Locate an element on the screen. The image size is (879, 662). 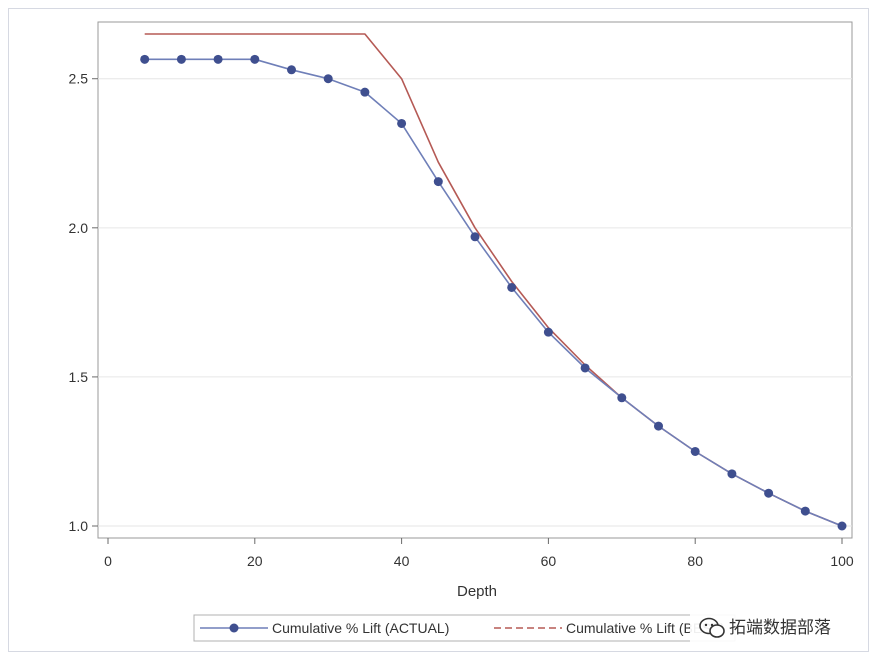
x-tick-label: 40 is located at coordinates (402, 561).